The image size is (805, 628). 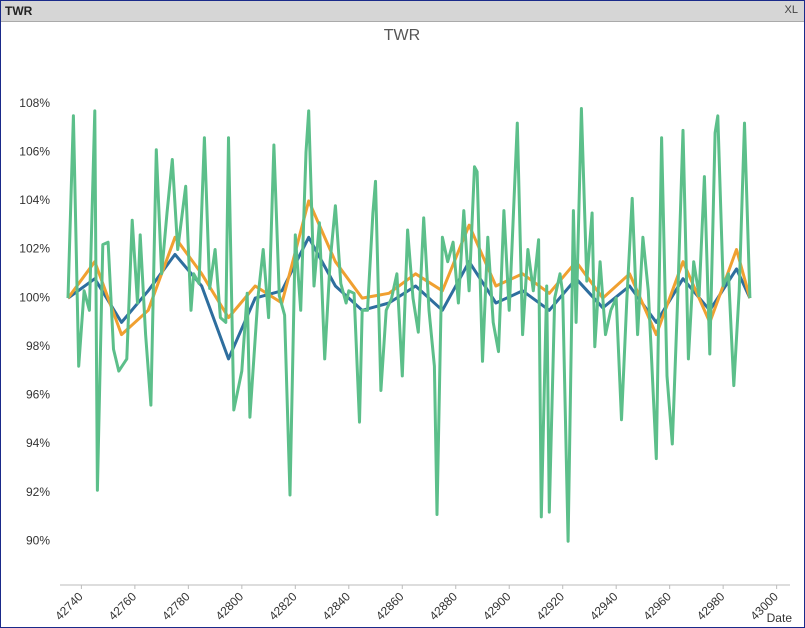 I want to click on caption-bar: TWR XL, so click(x=402, y=11).